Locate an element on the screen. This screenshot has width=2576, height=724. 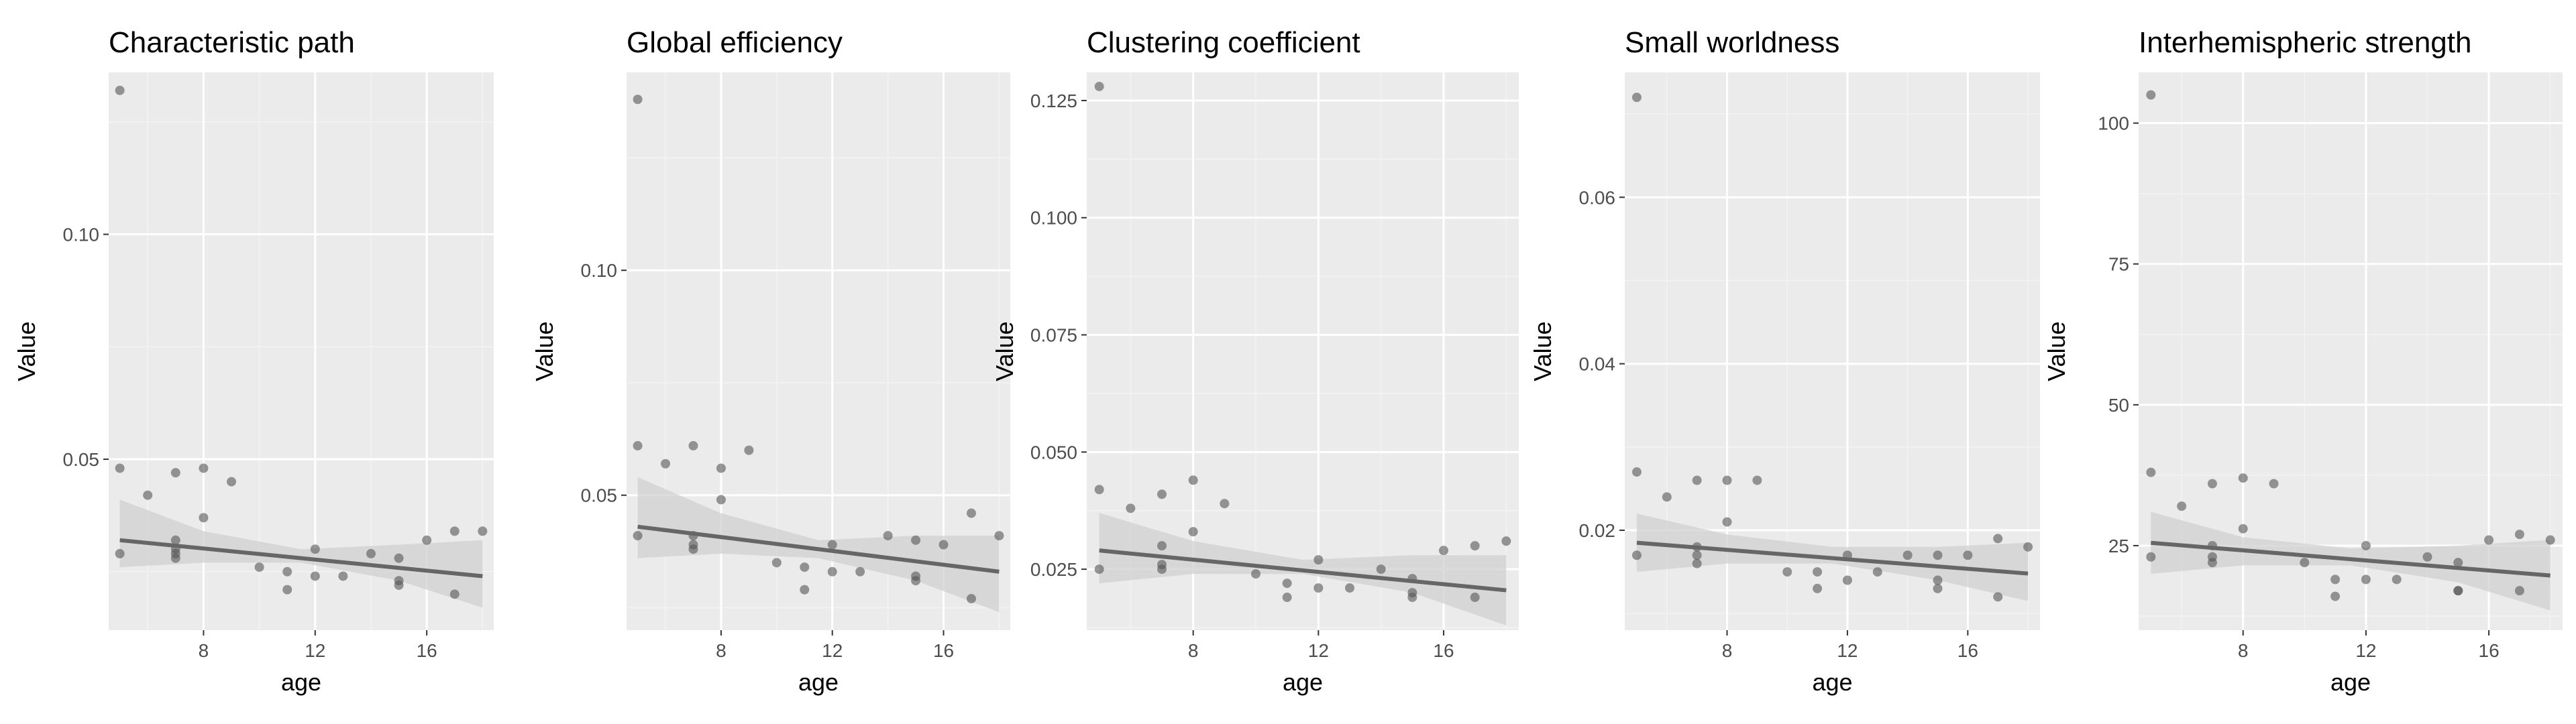
y-tick-label: 0.02 is located at coordinates (1597, 530).